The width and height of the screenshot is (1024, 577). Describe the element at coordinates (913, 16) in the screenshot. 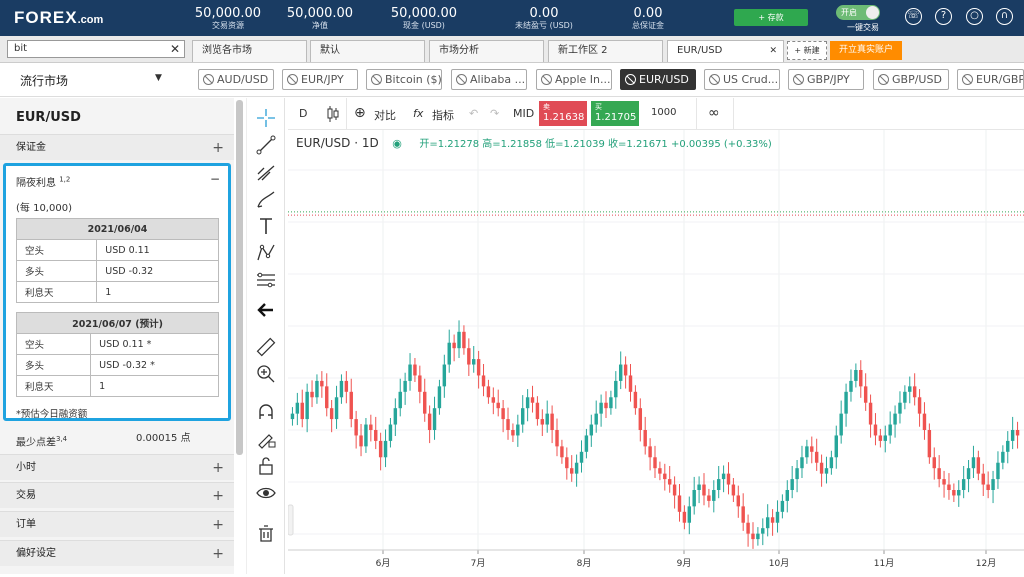

I see `phone-icon: ☏` at that location.